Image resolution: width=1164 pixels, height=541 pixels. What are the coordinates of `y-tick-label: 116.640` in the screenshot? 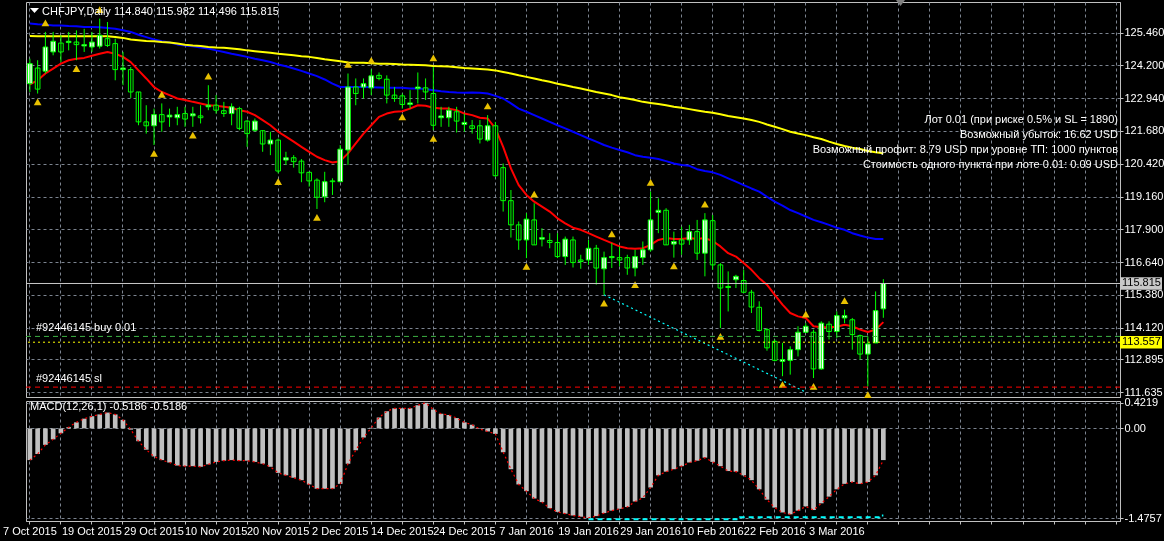 It's located at (1144, 261).